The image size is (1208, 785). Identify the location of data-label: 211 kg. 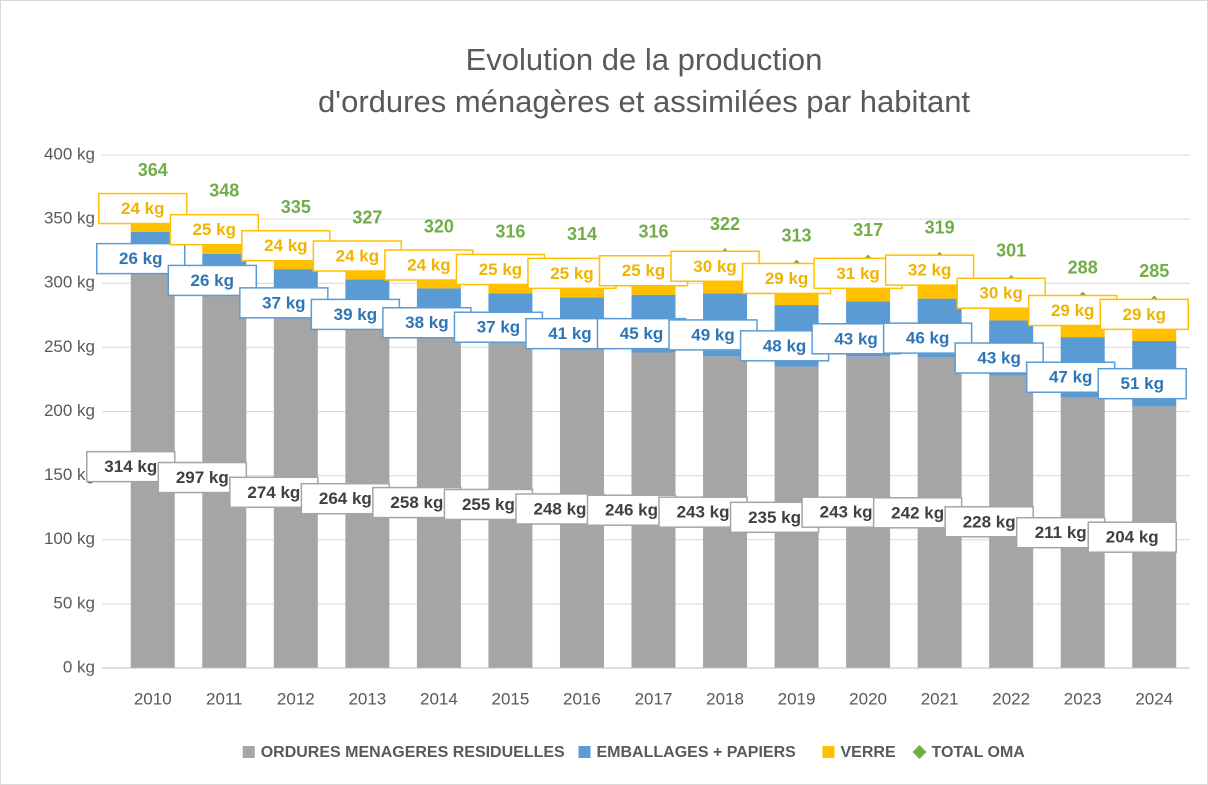
(1061, 532).